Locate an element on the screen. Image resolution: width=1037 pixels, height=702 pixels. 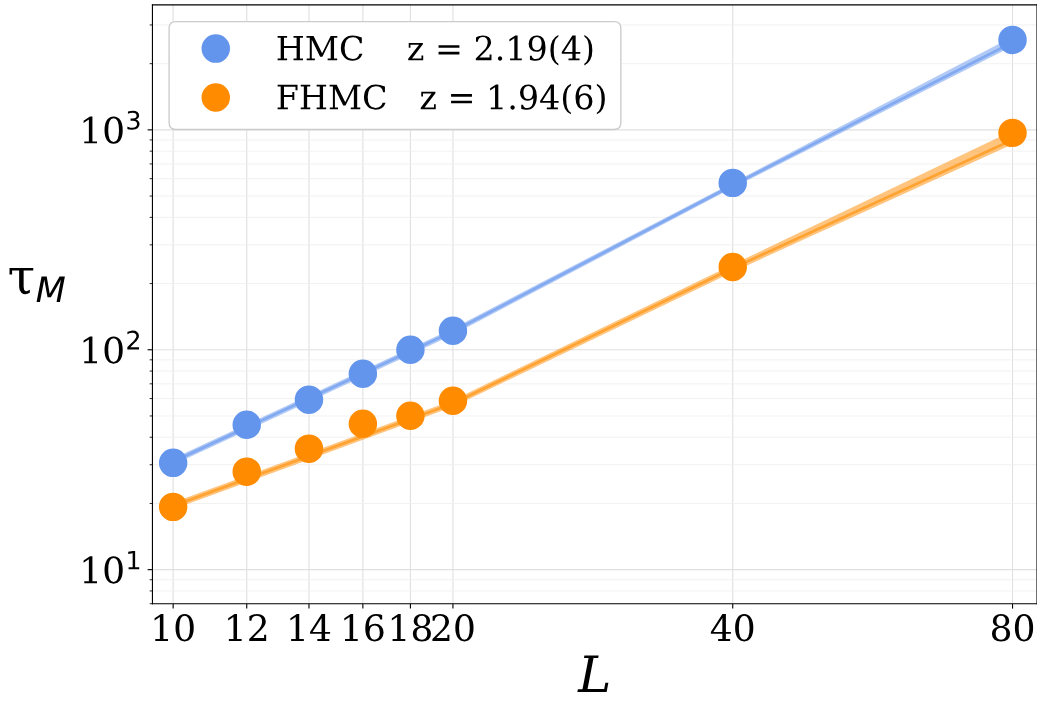
x-tick-label: 20 is located at coordinates (453, 628).